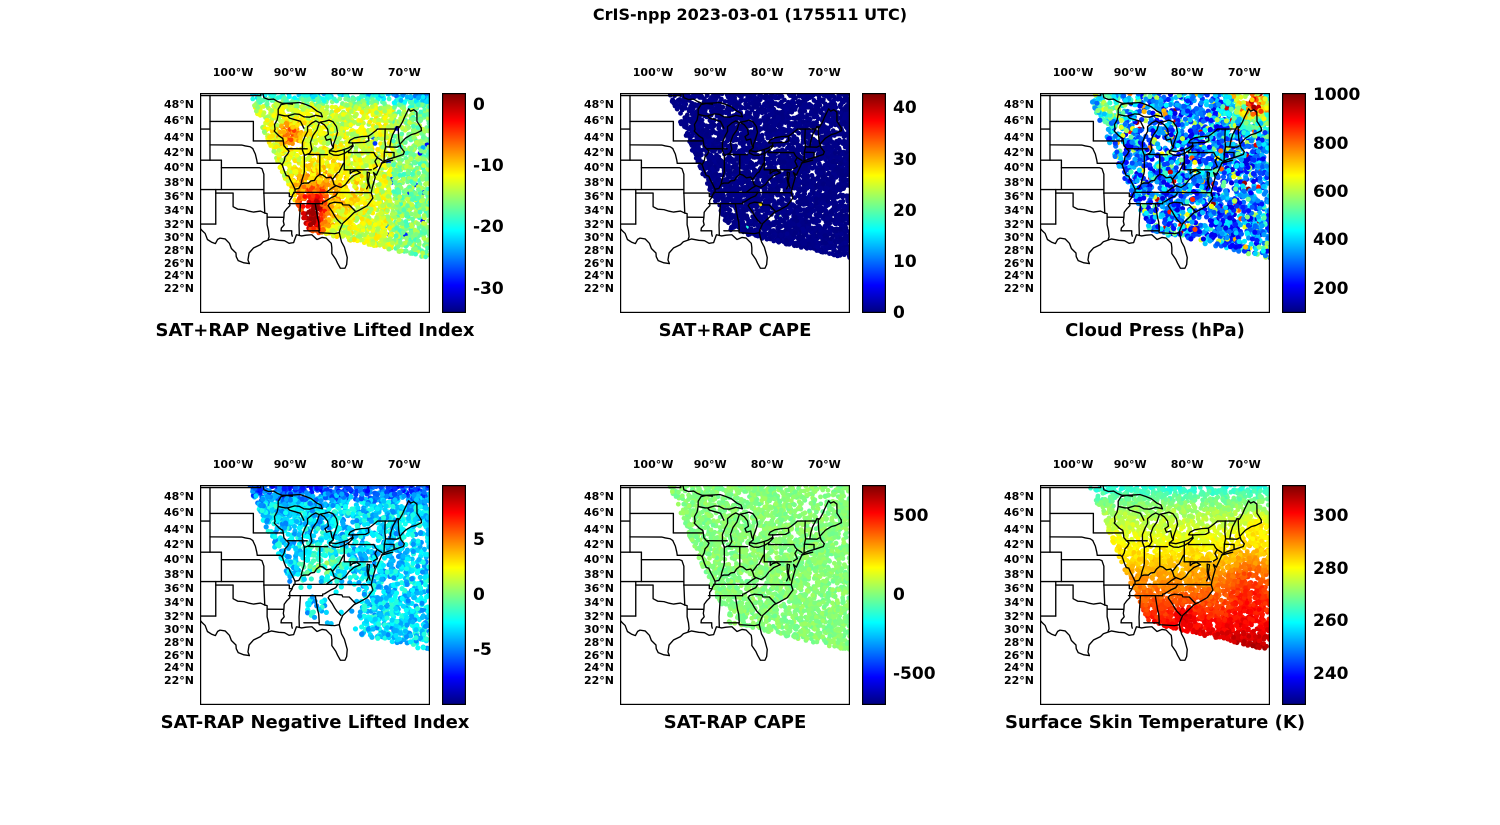  What do you see at coordinates (1331, 143) in the screenshot?
I see `colorbar-tick-label: 800` at bounding box center [1331, 143].